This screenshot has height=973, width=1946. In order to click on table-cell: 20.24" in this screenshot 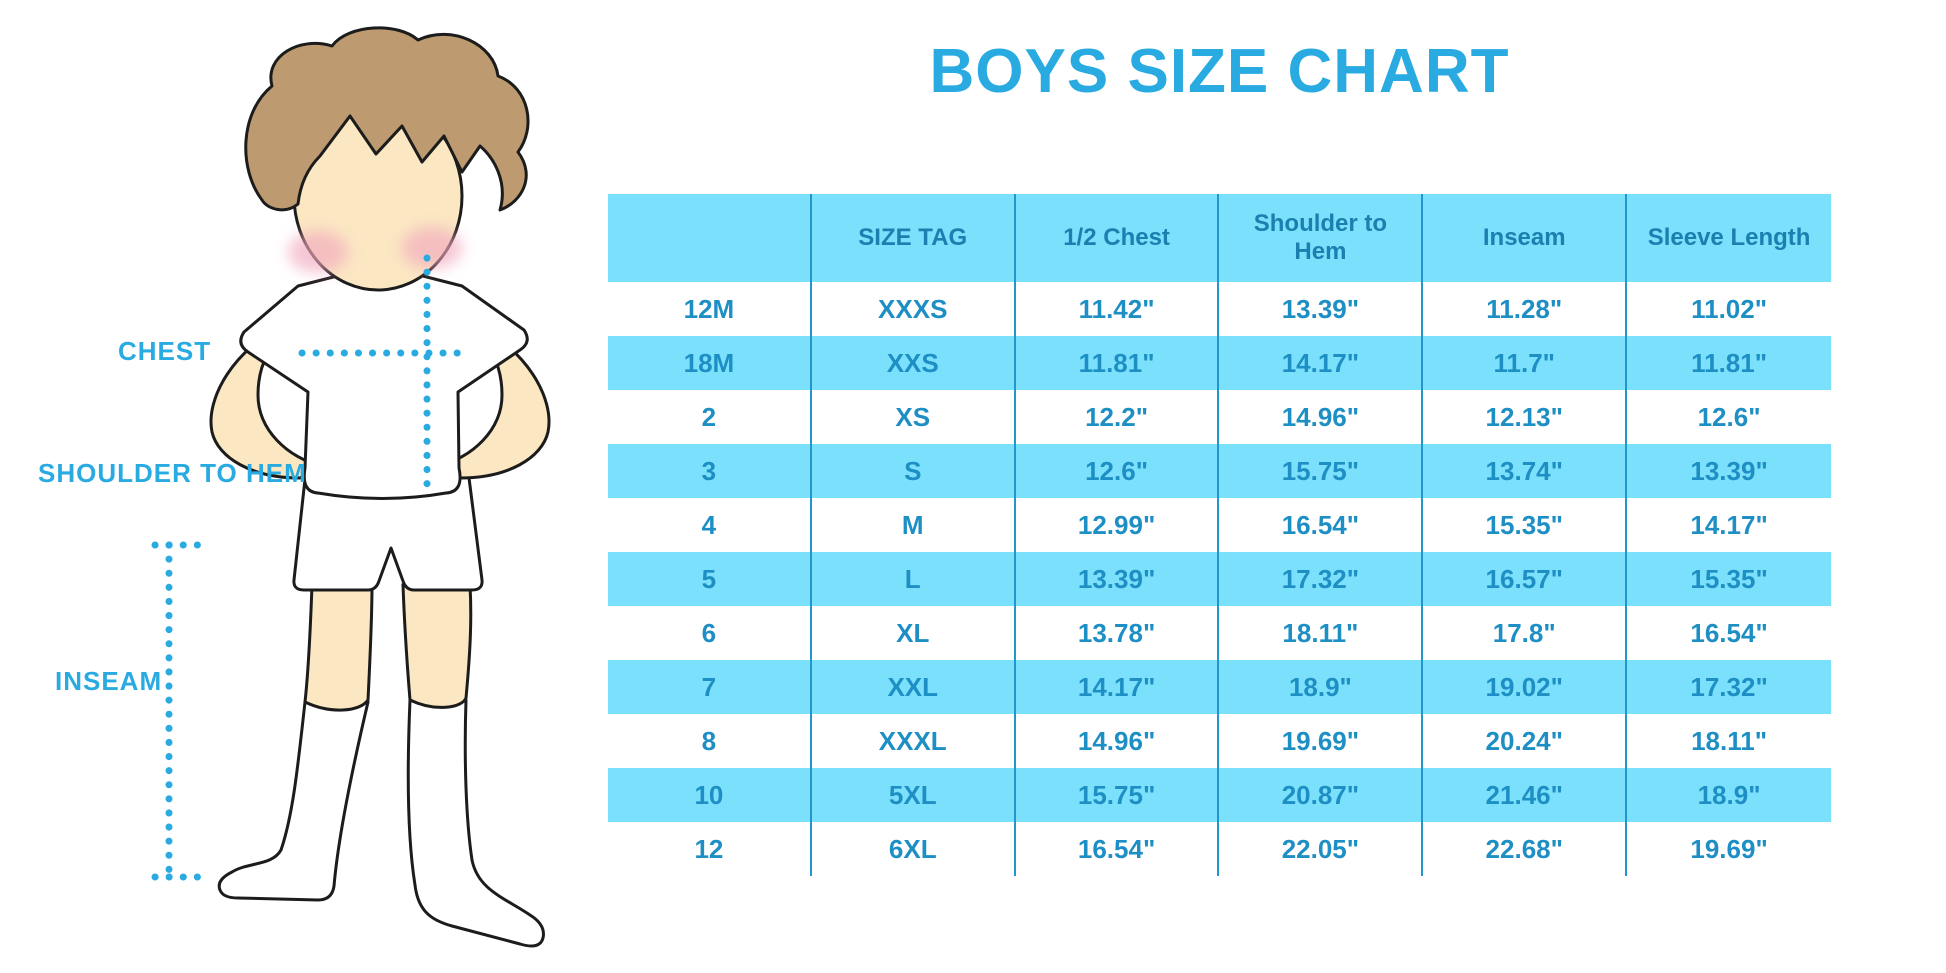, I will do `click(1525, 741)`.